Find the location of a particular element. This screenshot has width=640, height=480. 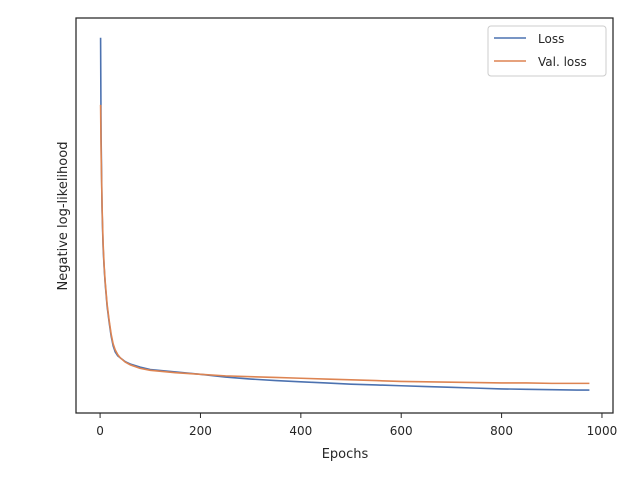

x-tick-label-1000: 1000 is located at coordinates (602, 431).